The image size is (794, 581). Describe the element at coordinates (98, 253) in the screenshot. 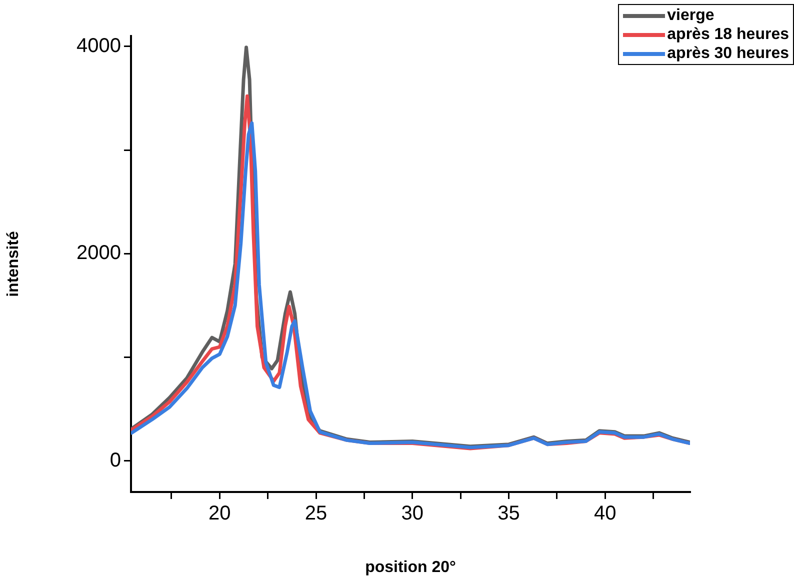

I see `y-tick-label: 2000` at that location.